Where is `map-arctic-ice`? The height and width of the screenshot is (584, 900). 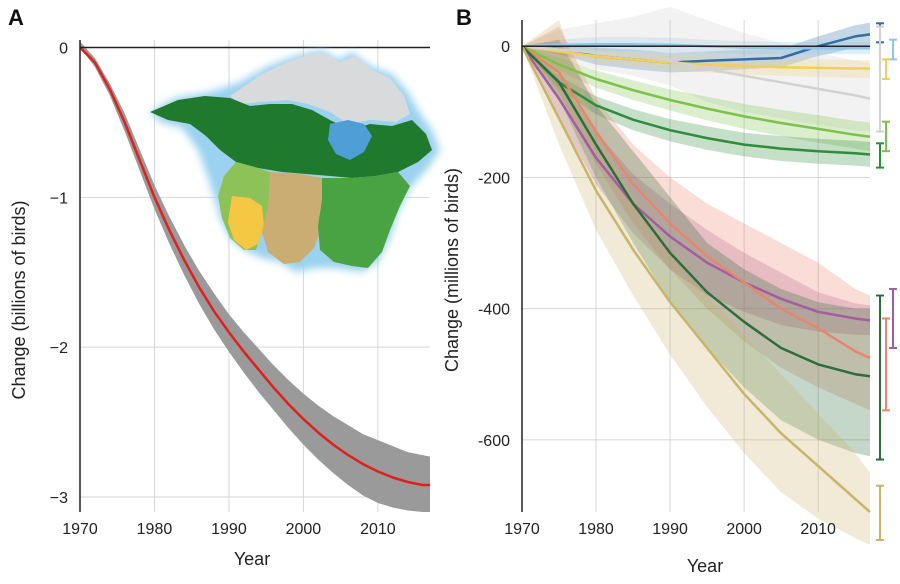 map-arctic-ice is located at coordinates (320, 88).